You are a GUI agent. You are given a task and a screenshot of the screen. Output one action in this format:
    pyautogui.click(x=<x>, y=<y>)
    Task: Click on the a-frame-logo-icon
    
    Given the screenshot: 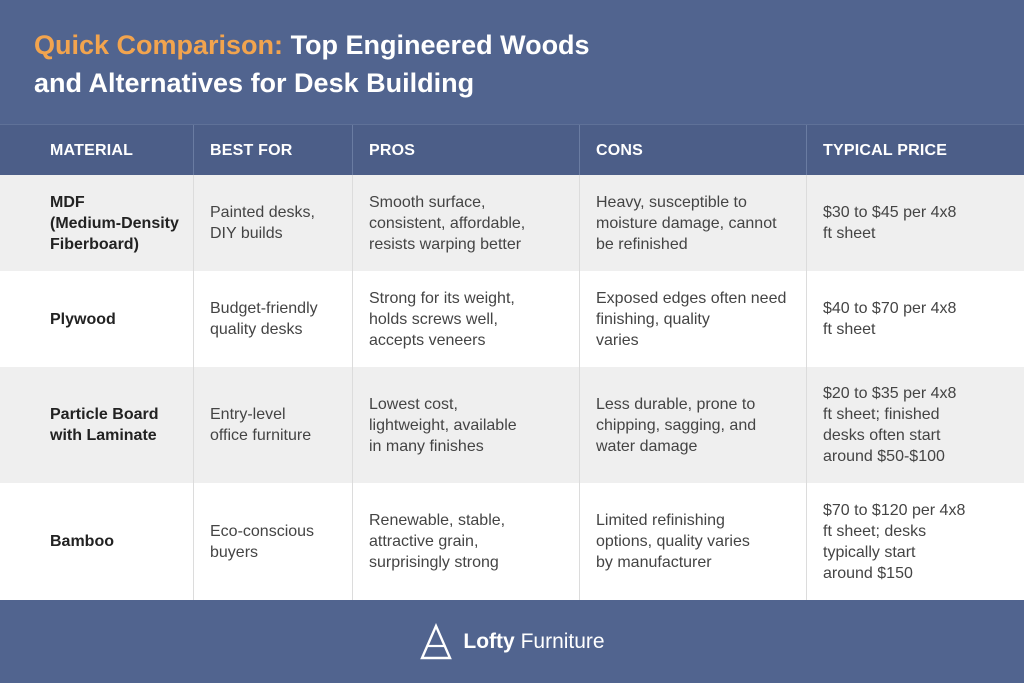 What is the action you would take?
    pyautogui.click(x=436, y=640)
    